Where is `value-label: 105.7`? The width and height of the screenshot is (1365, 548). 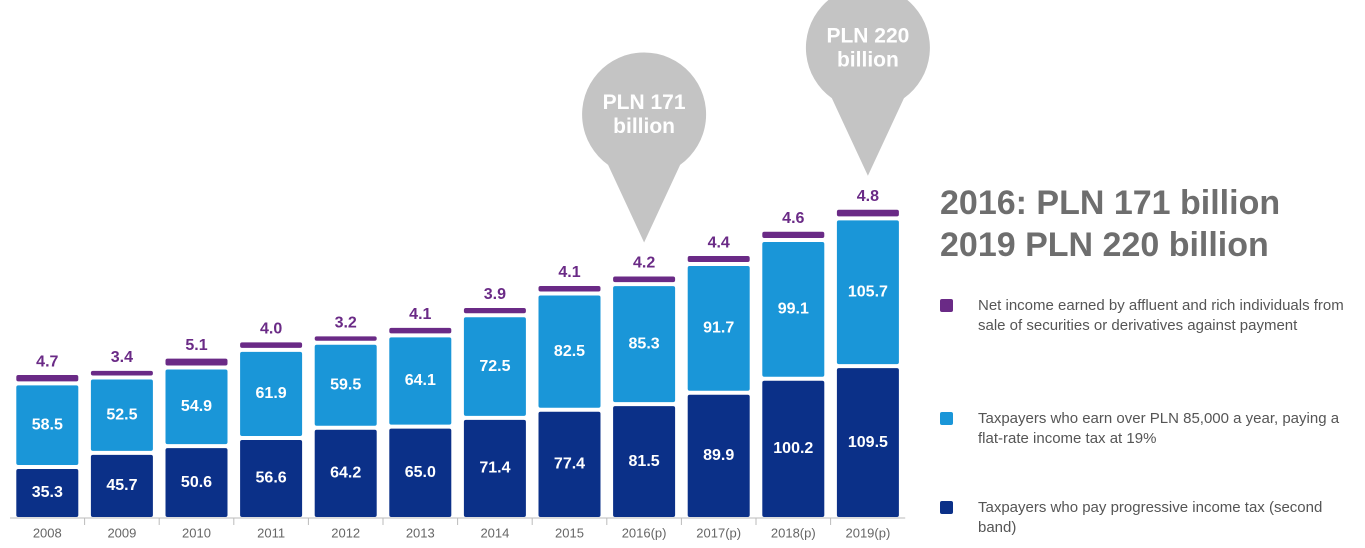 value-label: 105.7 is located at coordinates (868, 291).